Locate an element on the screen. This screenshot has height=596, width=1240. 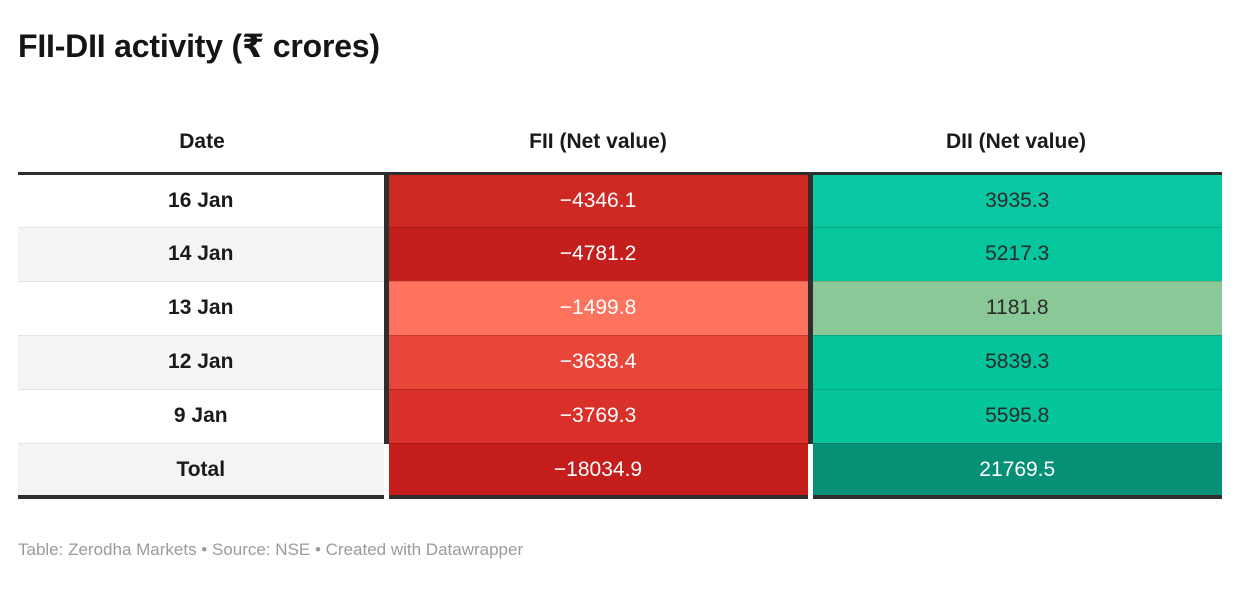
table-row: 9 Jan −3769.3 5595.8 is located at coordinates (620, 416).